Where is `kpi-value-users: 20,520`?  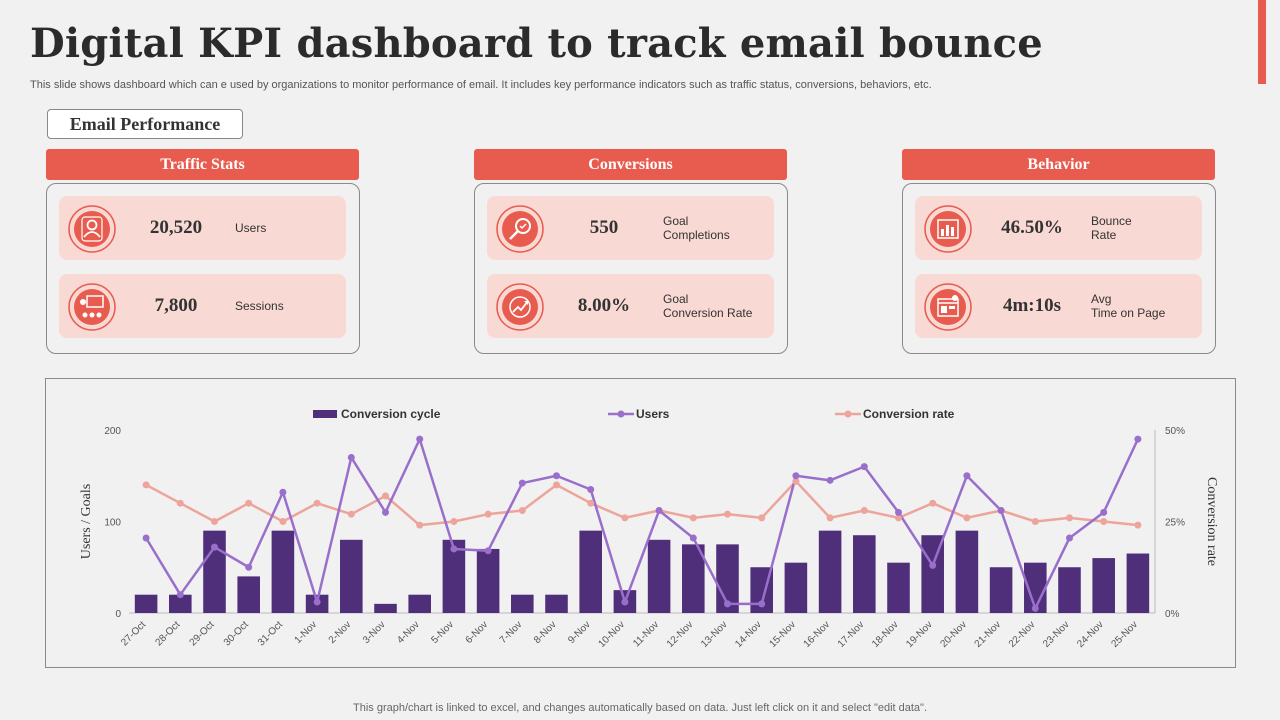
kpi-value-users: 20,520 is located at coordinates (176, 227).